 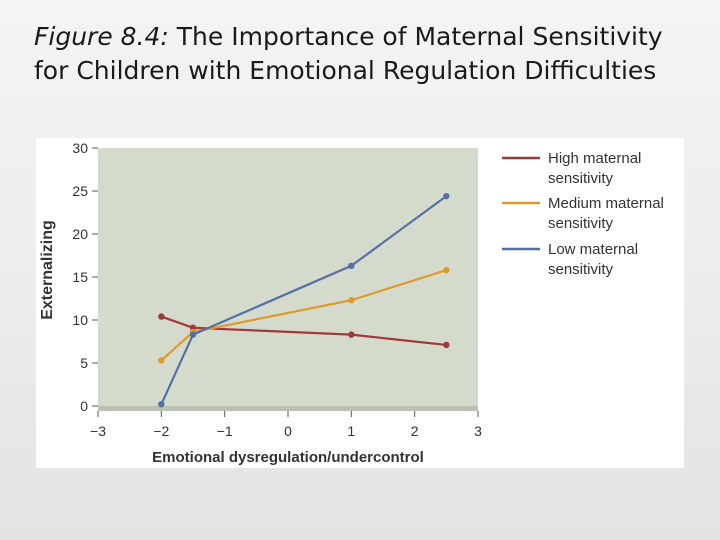 I want to click on series-line-high, so click(x=303, y=331).